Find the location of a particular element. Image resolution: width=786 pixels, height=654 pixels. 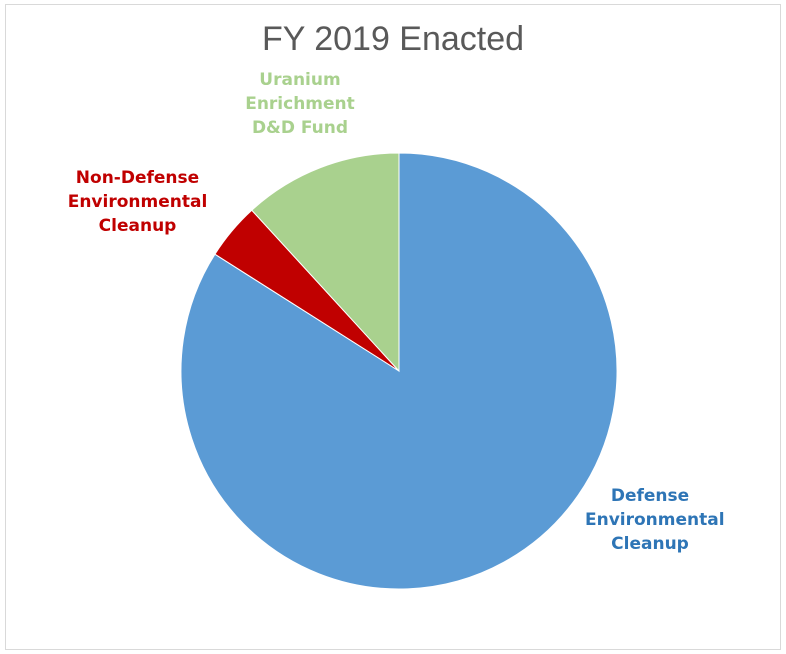

chart-title: FY 2019 Enacted is located at coordinates (393, 39).